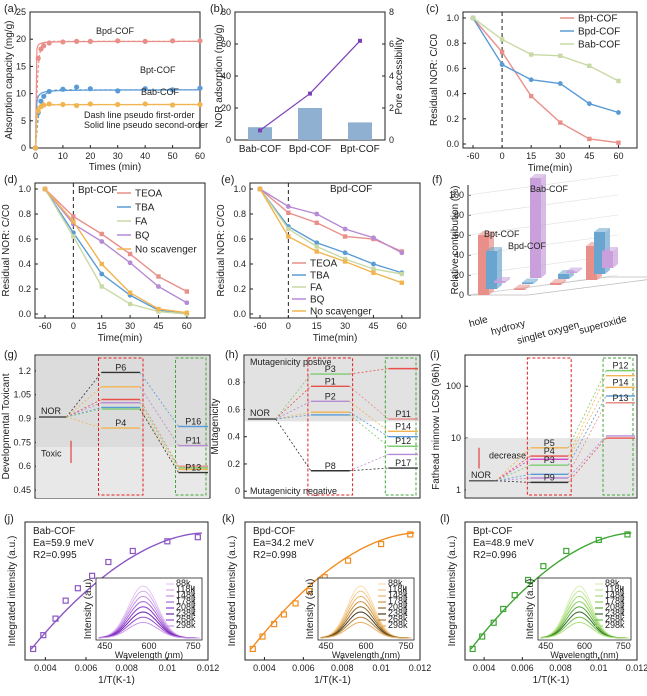 The height and width of the screenshot is (696, 647). I want to click on fit-note: Solid line pseudo second-order, so click(146, 125).